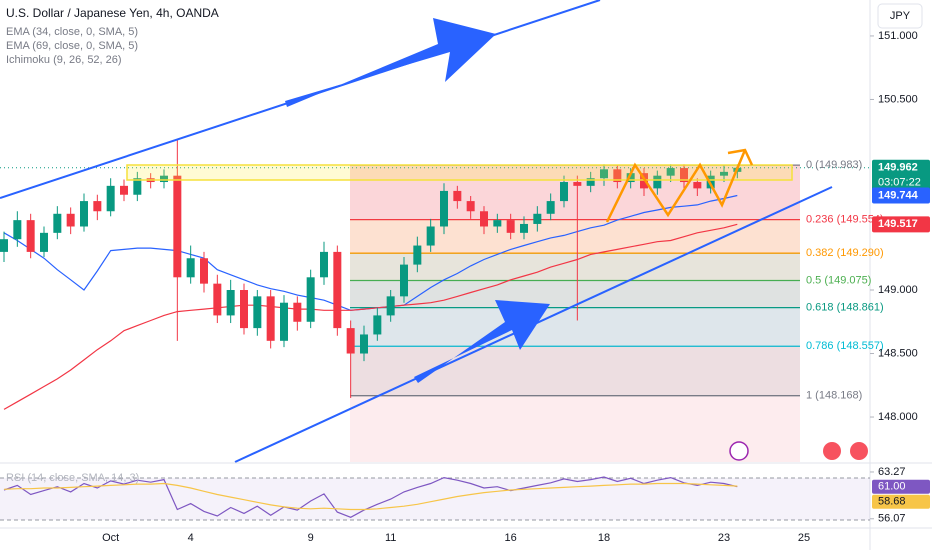 The width and height of the screenshot is (932, 550). What do you see at coordinates (724, 538) in the screenshot?
I see `x-tick-label: 23` at bounding box center [724, 538].